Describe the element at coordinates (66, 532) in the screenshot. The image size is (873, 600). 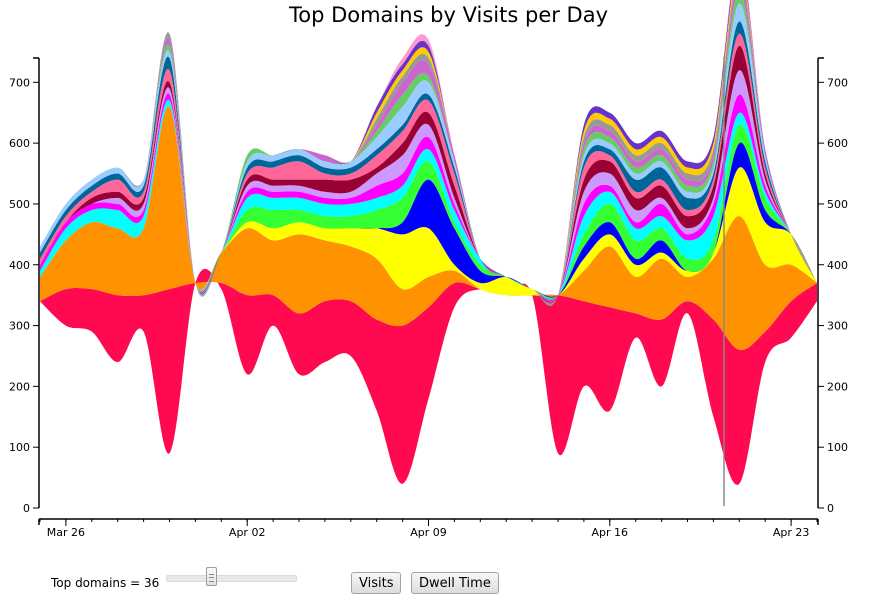
I see `x-tick-label-0: Mar 26` at that location.